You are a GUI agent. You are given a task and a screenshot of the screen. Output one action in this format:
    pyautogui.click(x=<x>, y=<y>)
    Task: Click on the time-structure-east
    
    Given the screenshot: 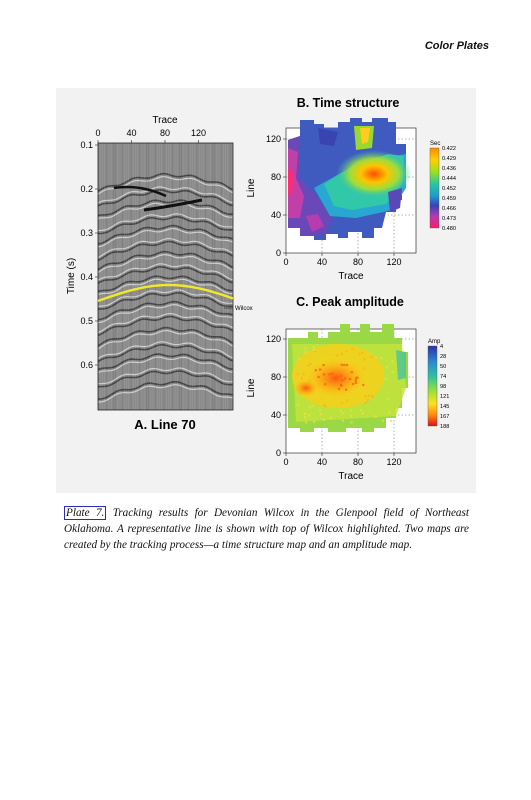 What is the action you would take?
    pyautogui.click(x=395, y=200)
    